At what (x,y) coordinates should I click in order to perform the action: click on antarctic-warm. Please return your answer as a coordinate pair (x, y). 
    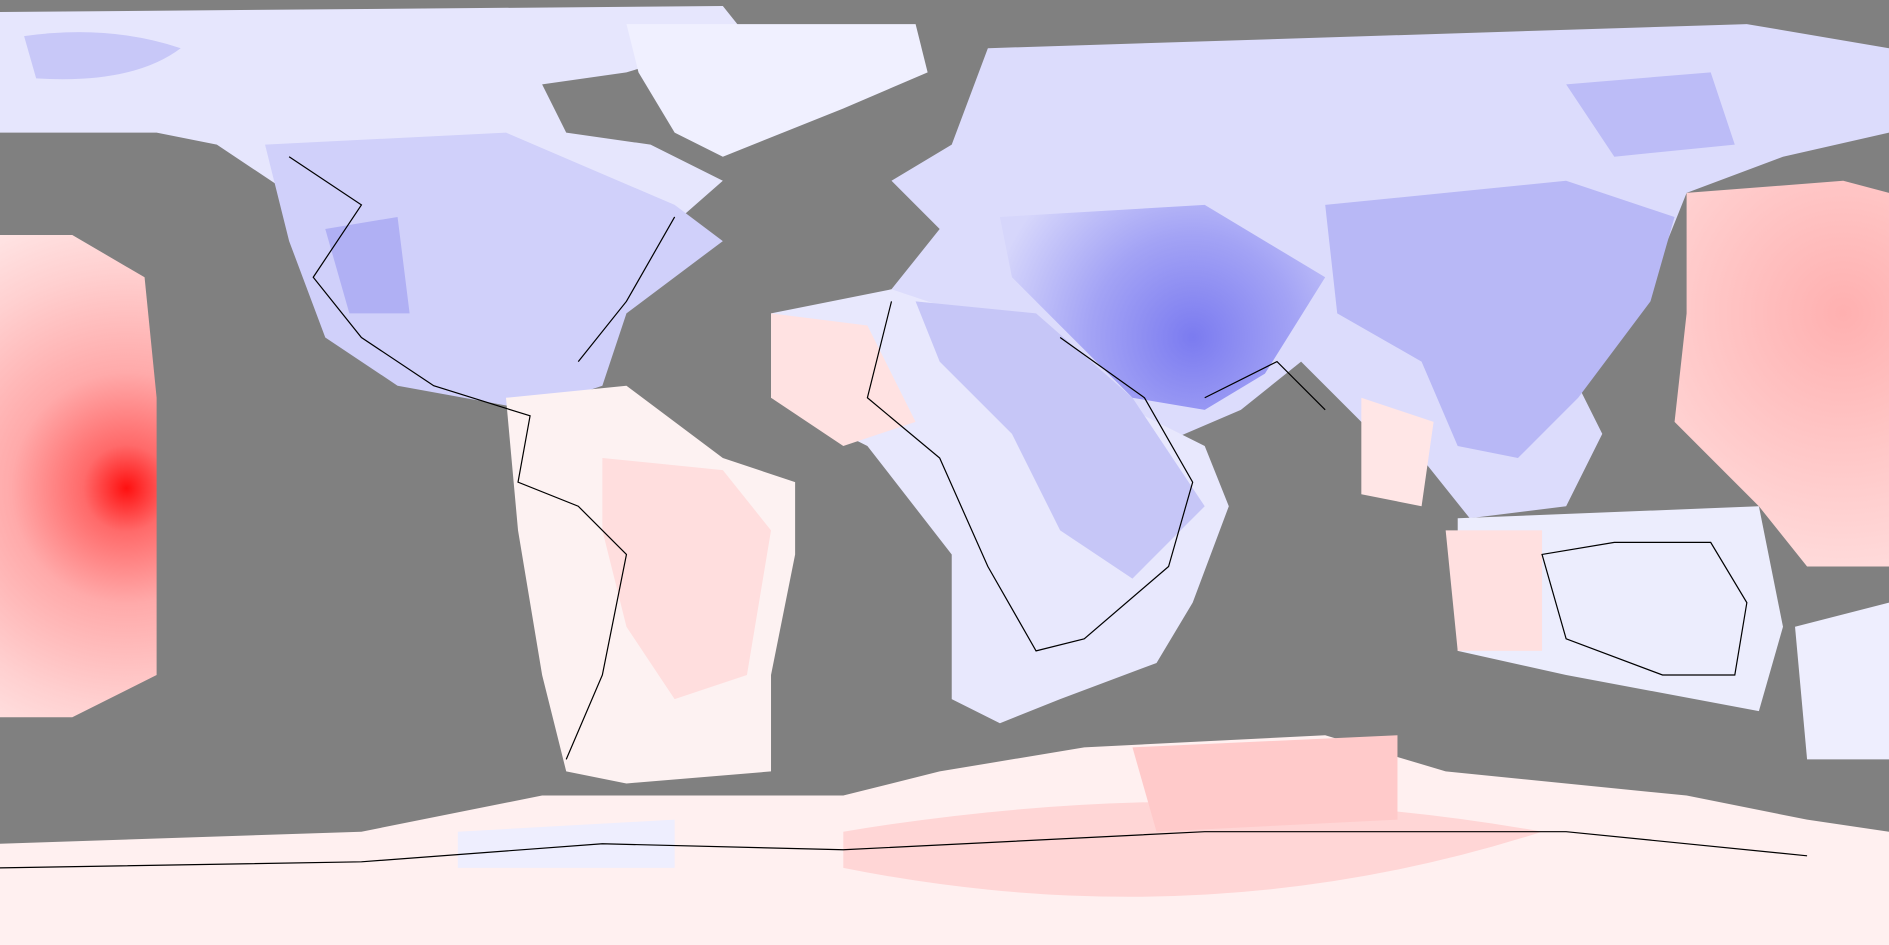
    Looking at the image, I should click on (1193, 849).